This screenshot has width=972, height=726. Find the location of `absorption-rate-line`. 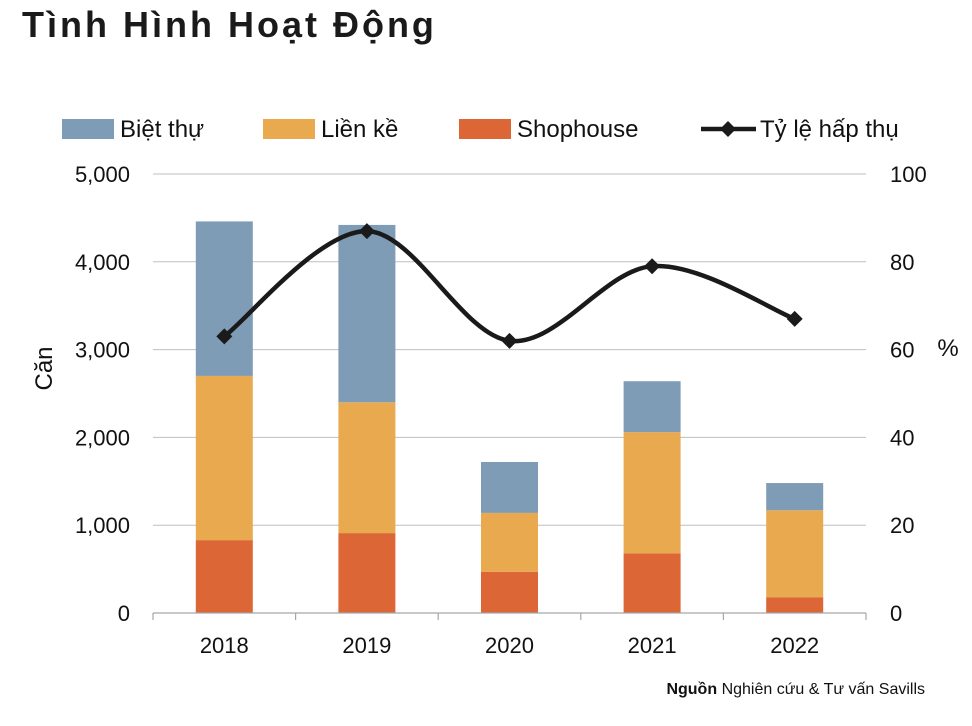

absorption-rate-line is located at coordinates (509, 286).